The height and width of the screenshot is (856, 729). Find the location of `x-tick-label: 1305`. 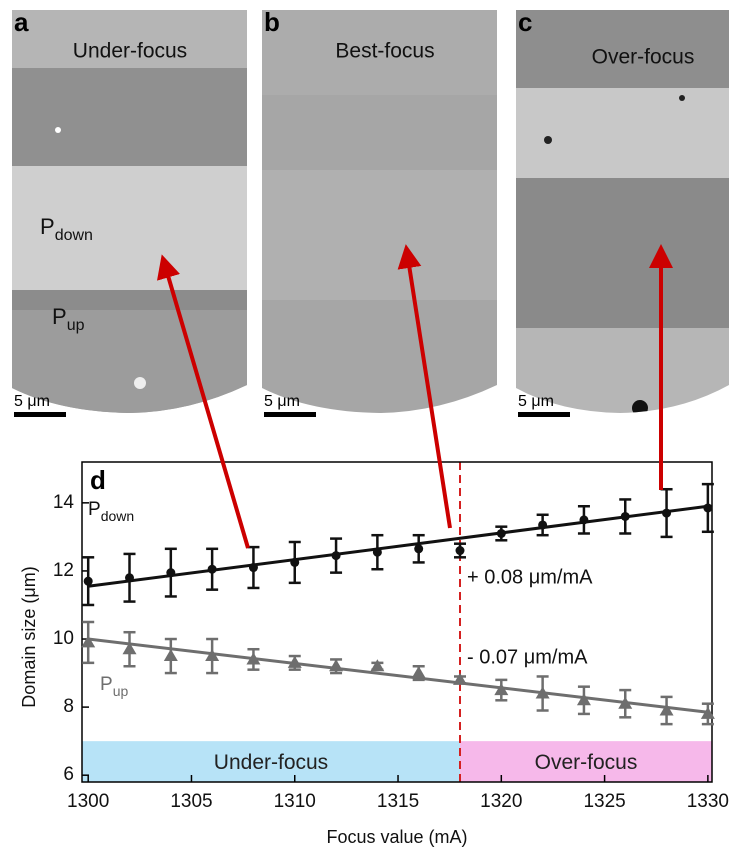

x-tick-label: 1305 is located at coordinates (191, 801).